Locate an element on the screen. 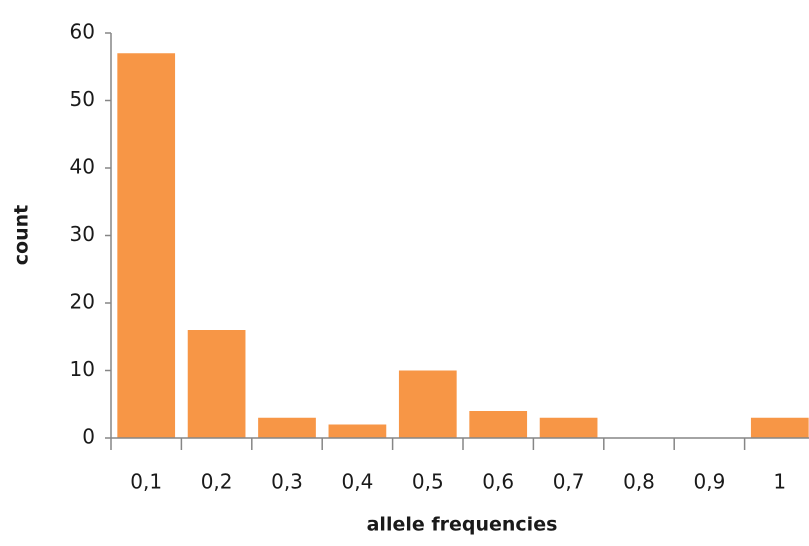 This screenshot has height=546, width=809. x-tick-label: 1 is located at coordinates (779, 482).